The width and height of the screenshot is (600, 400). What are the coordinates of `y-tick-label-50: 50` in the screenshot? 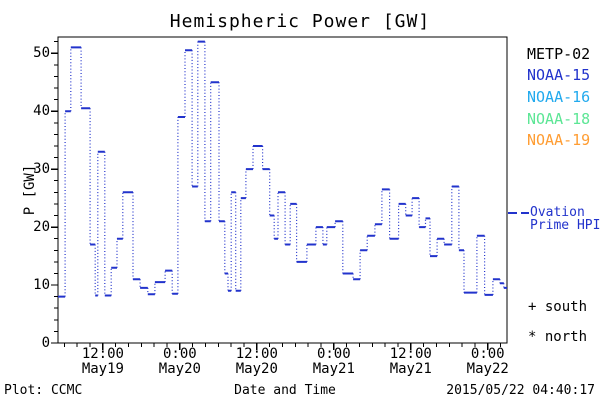 It's located at (41, 53).